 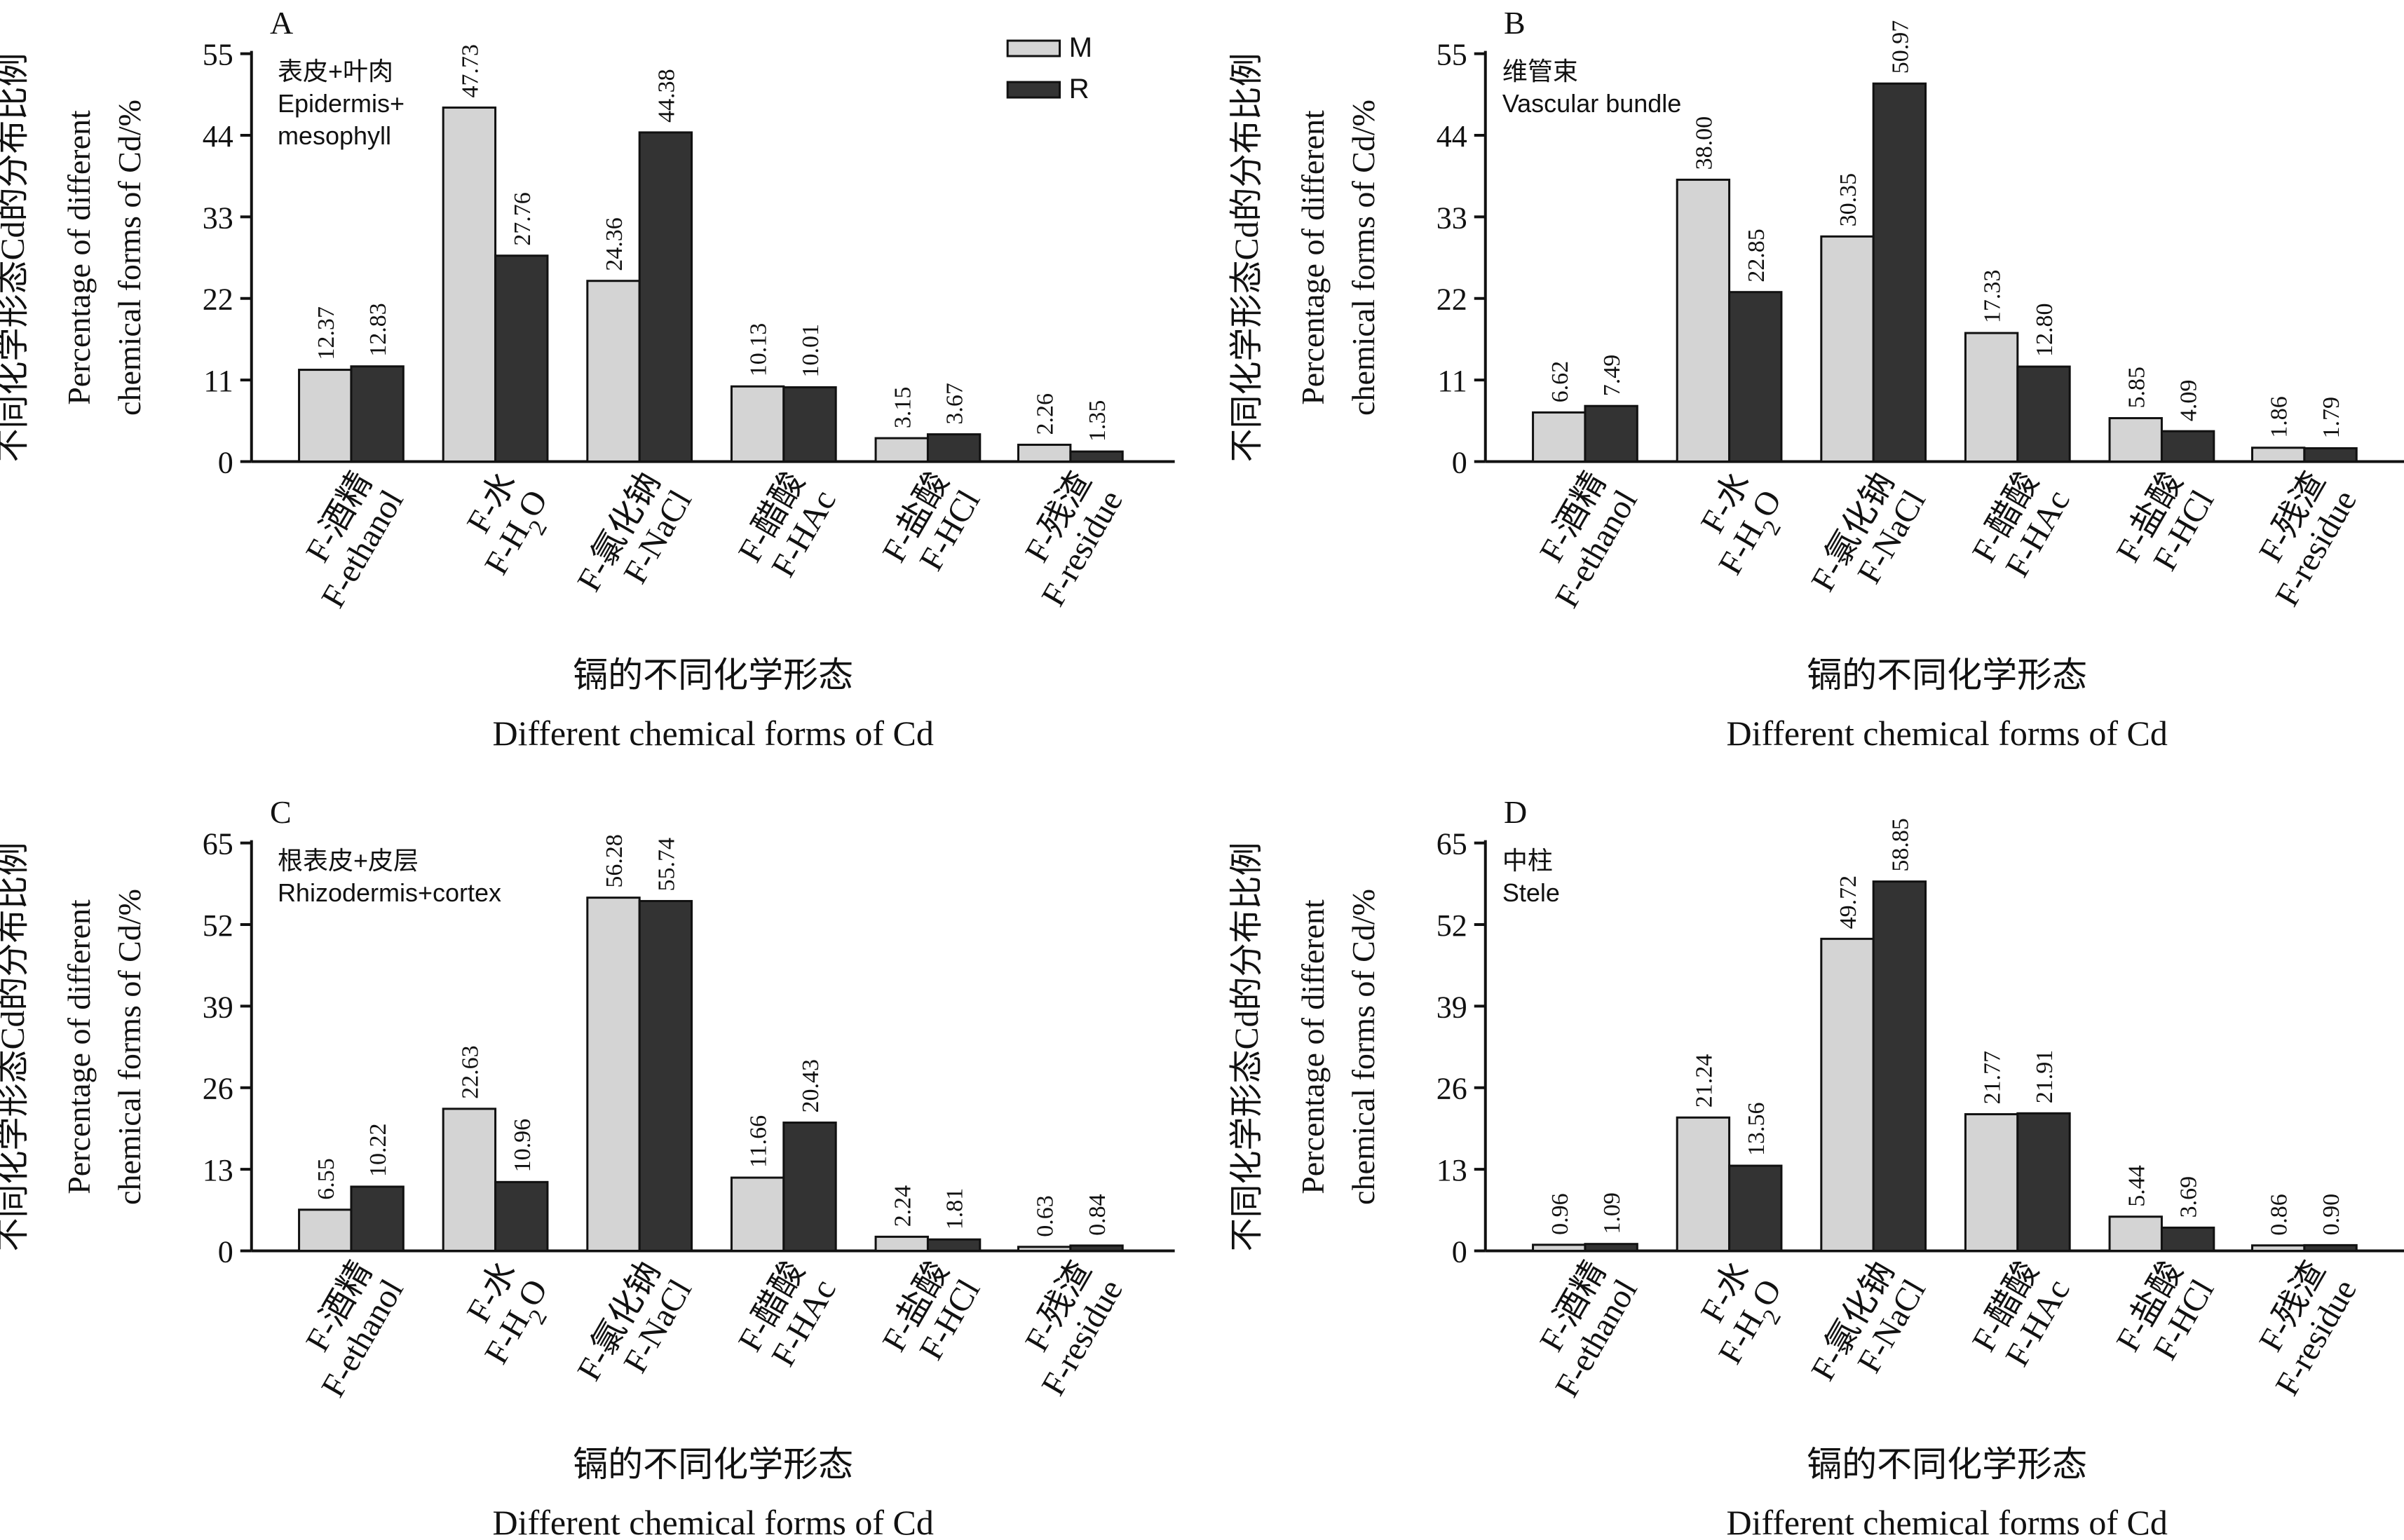 I want to click on data-label-M-5: 0.63, so click(x=1046, y=1216).